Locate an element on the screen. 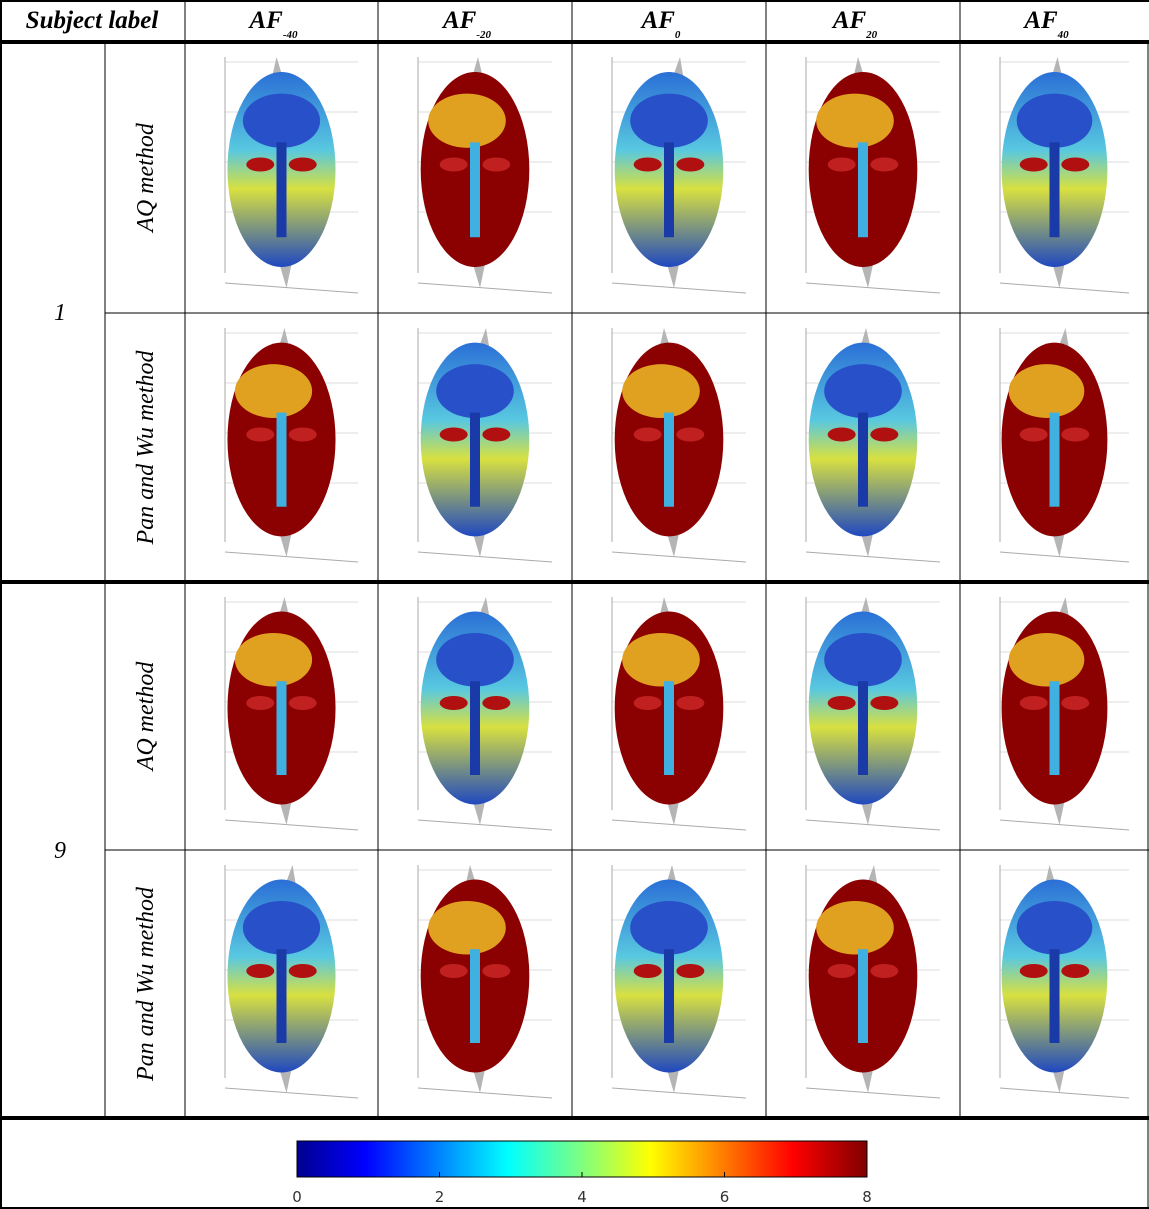 This screenshot has width=1149, height=1209. header-angle: AF20 is located at coordinates (854, 24).